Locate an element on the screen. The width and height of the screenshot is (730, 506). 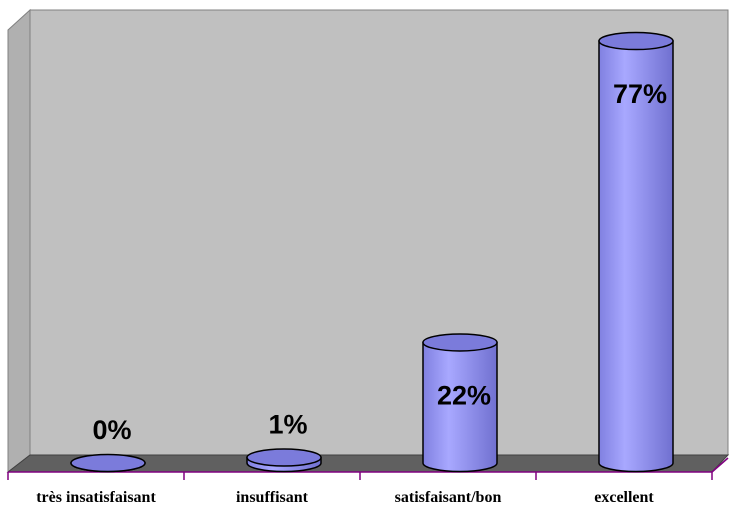
x-axis-depth is located at coordinates (720, 465).